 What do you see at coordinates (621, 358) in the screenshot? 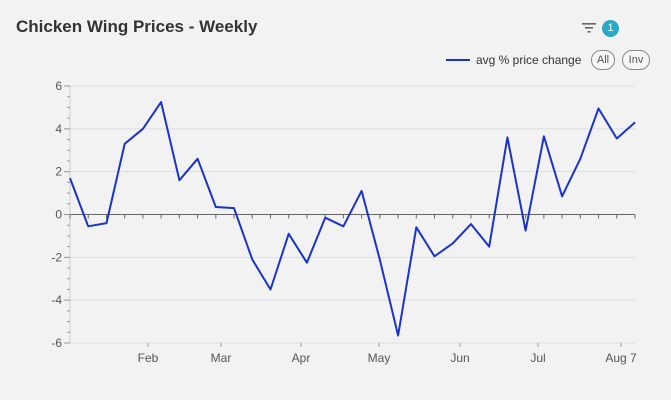
I see `x-tick-label: Aug 7` at bounding box center [621, 358].